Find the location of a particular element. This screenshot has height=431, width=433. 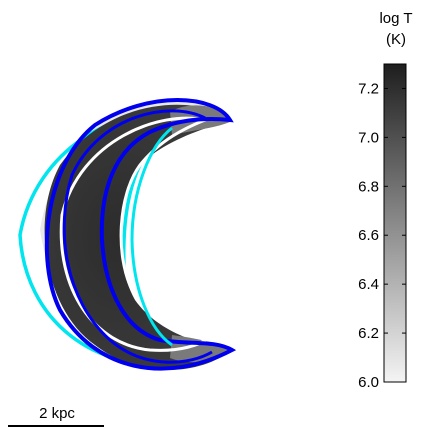

colorbar-tick-label: 6.0 is located at coordinates (368, 382).